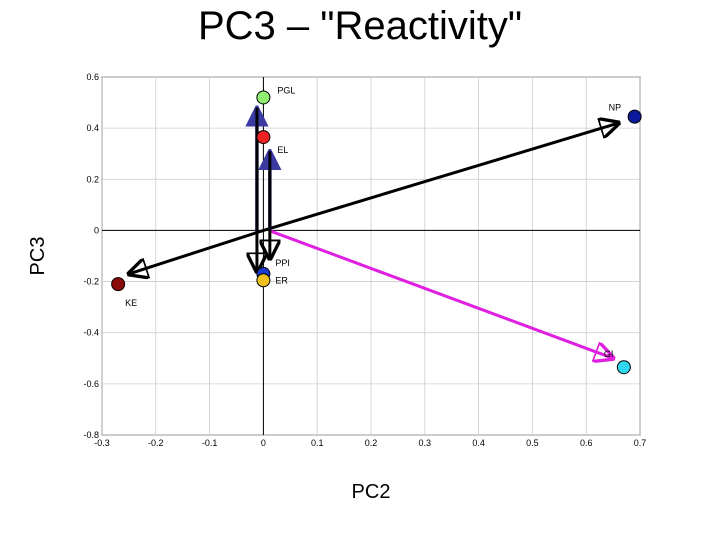 This screenshot has height=540, width=720. What do you see at coordinates (92, 179) in the screenshot?
I see `y-tick-label: 0.2` at bounding box center [92, 179].